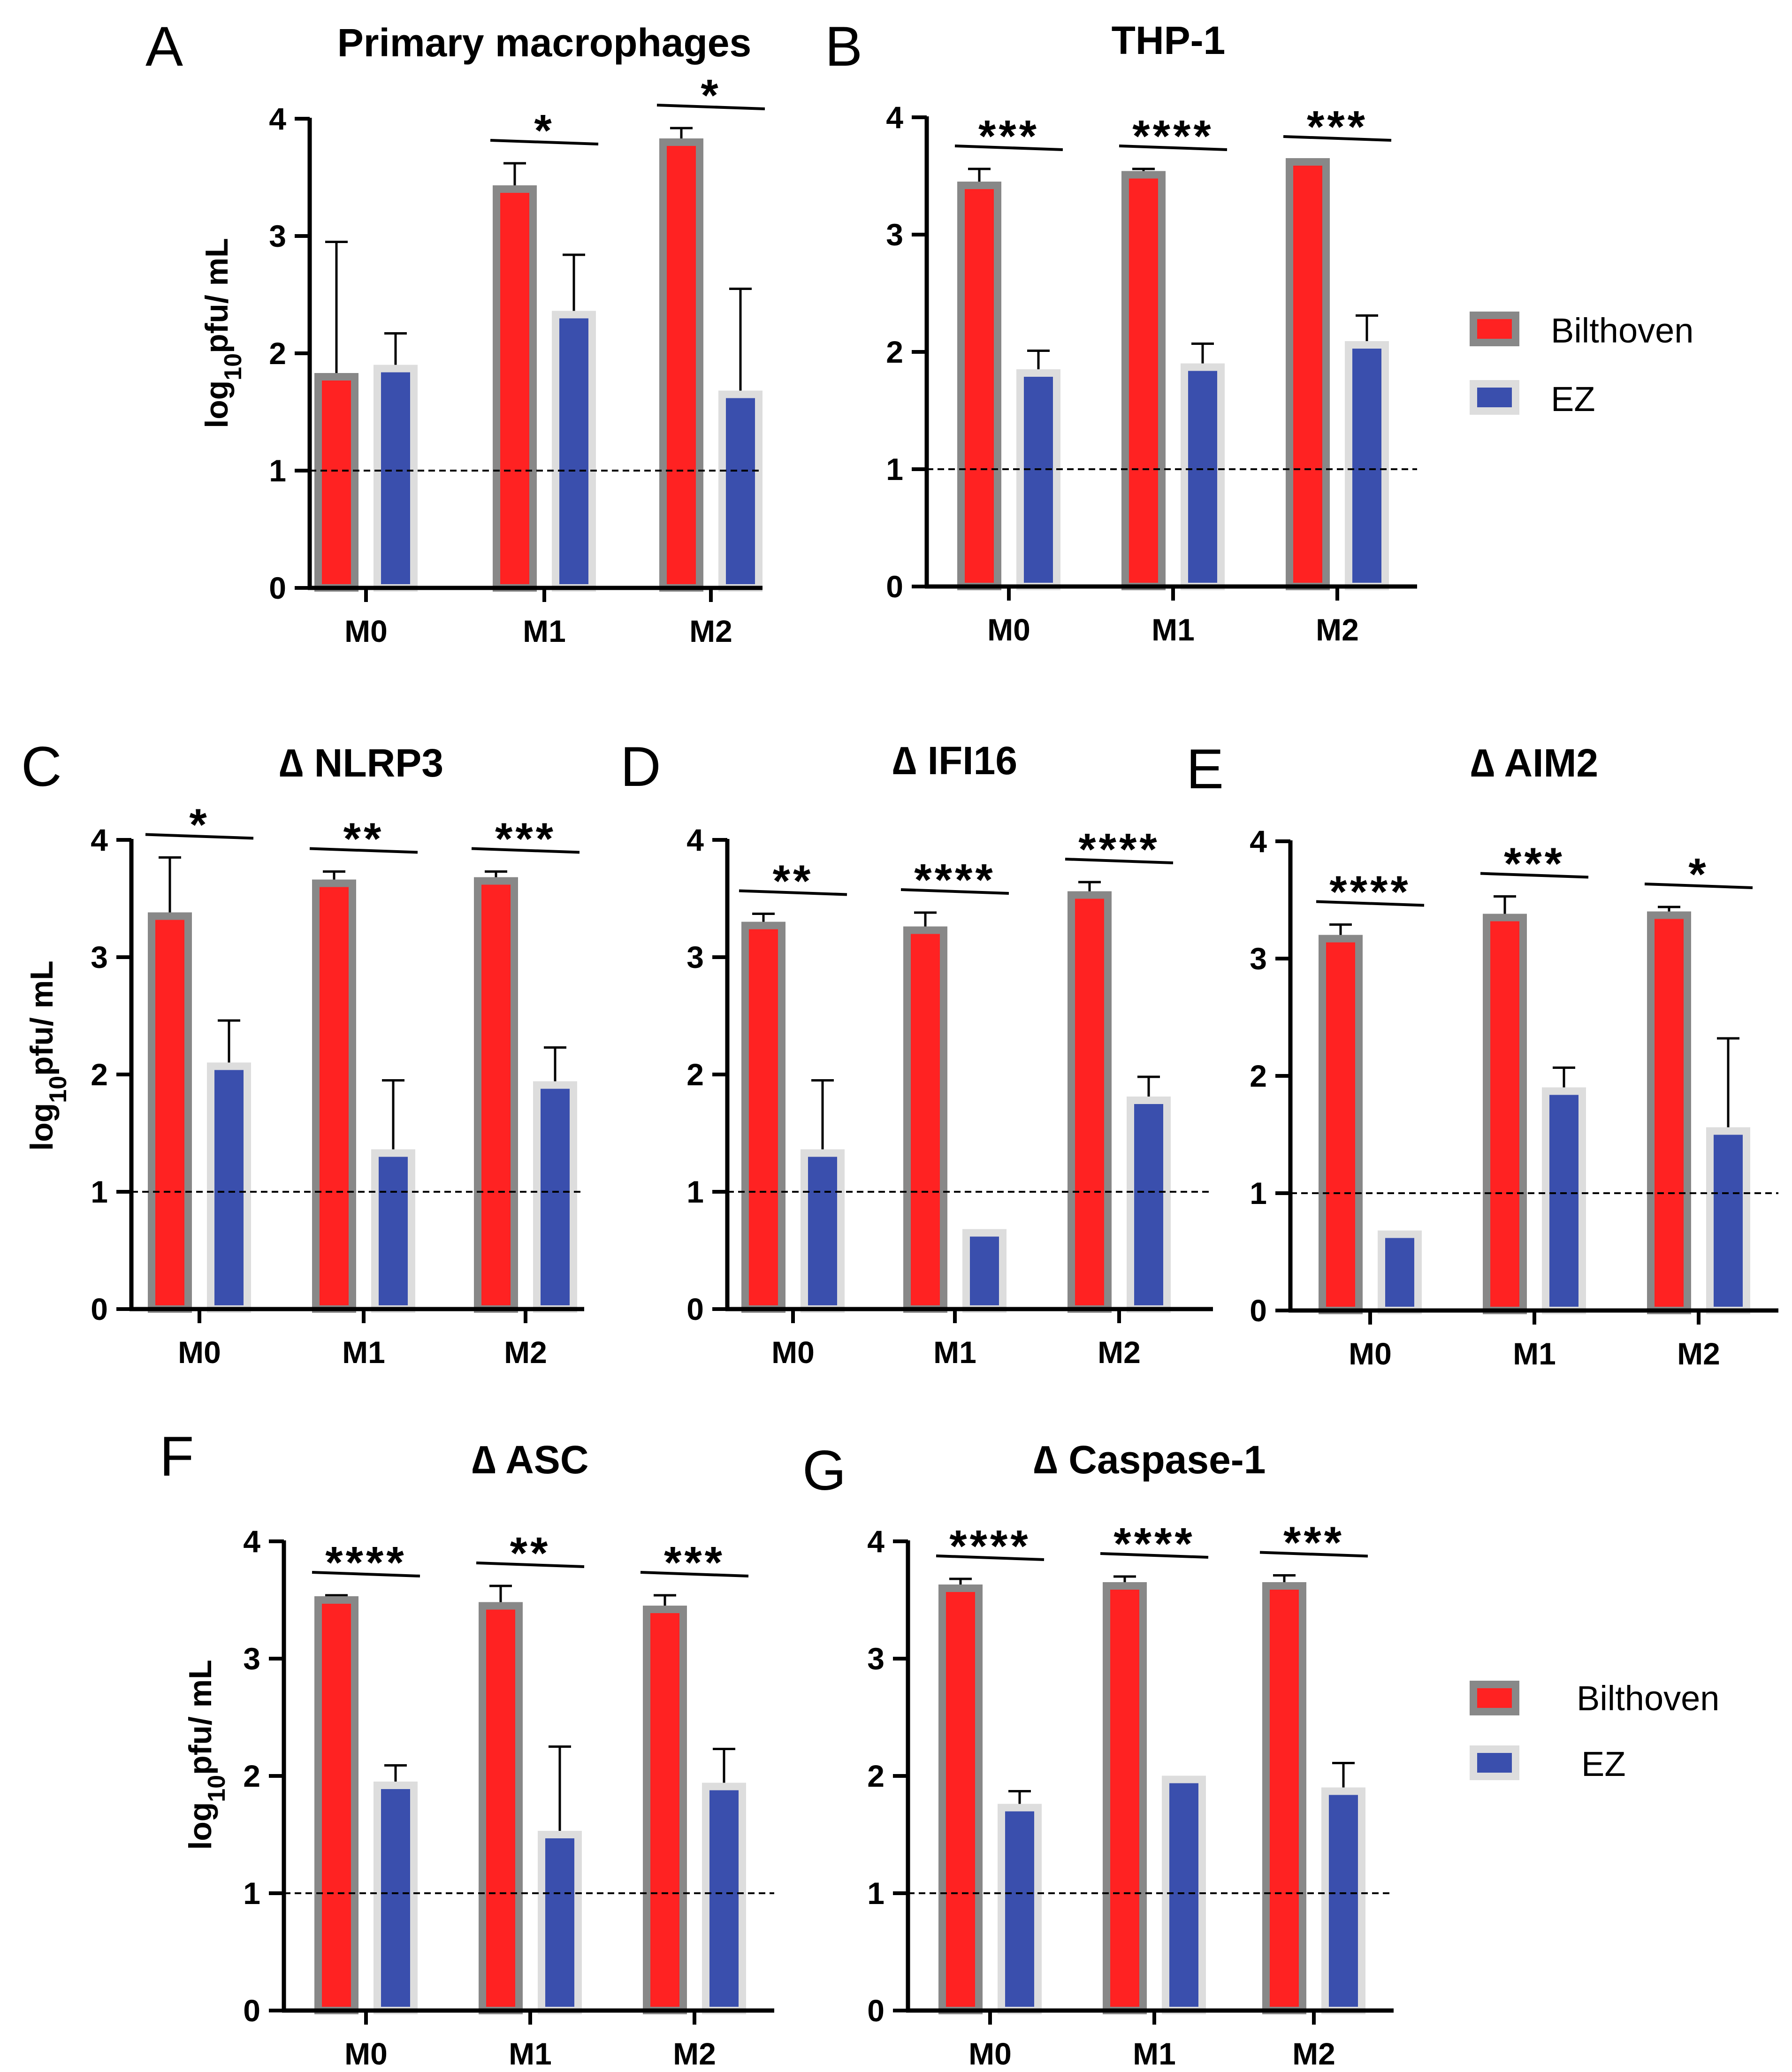 Image resolution: width=1792 pixels, height=2072 pixels. I want to click on panel-a-ylabel-main: log, so click(217, 404).